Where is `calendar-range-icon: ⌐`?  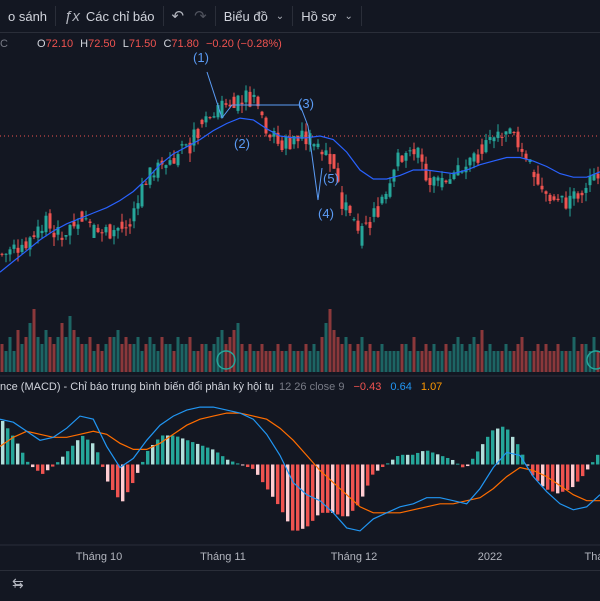
calendar-range-icon: ⌐ is located at coordinates (18, 584).